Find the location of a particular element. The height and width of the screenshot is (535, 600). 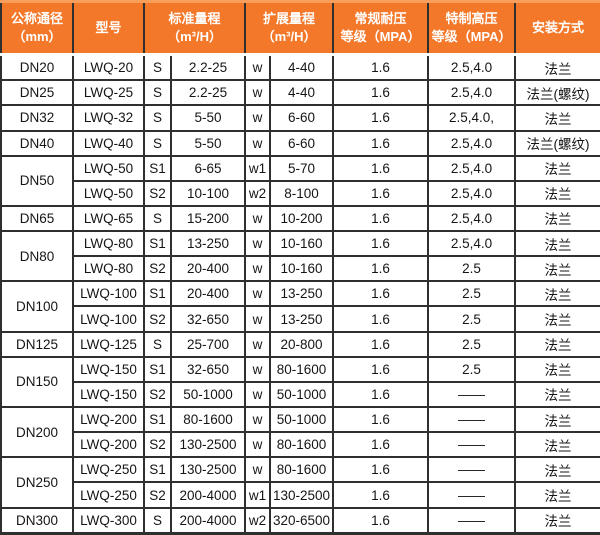

ext-code-cell: w2 is located at coordinates (258, 520).